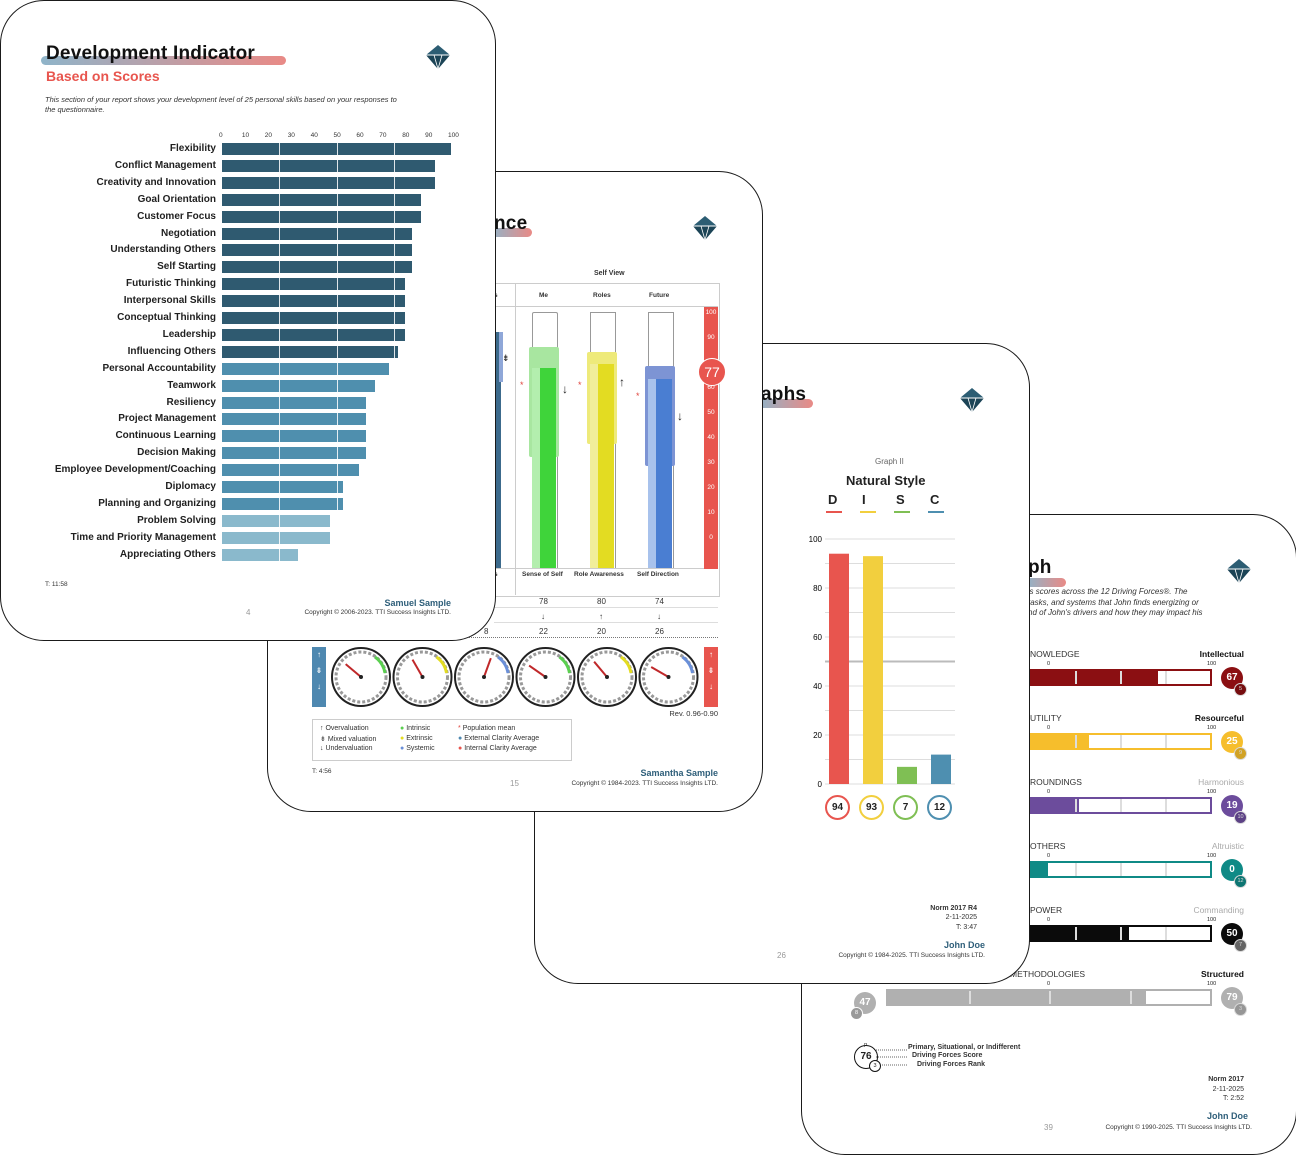 This screenshot has height=1155, width=1296. What do you see at coordinates (1228, 1089) in the screenshot?
I see `date-label: 2-11-2025` at bounding box center [1228, 1089].